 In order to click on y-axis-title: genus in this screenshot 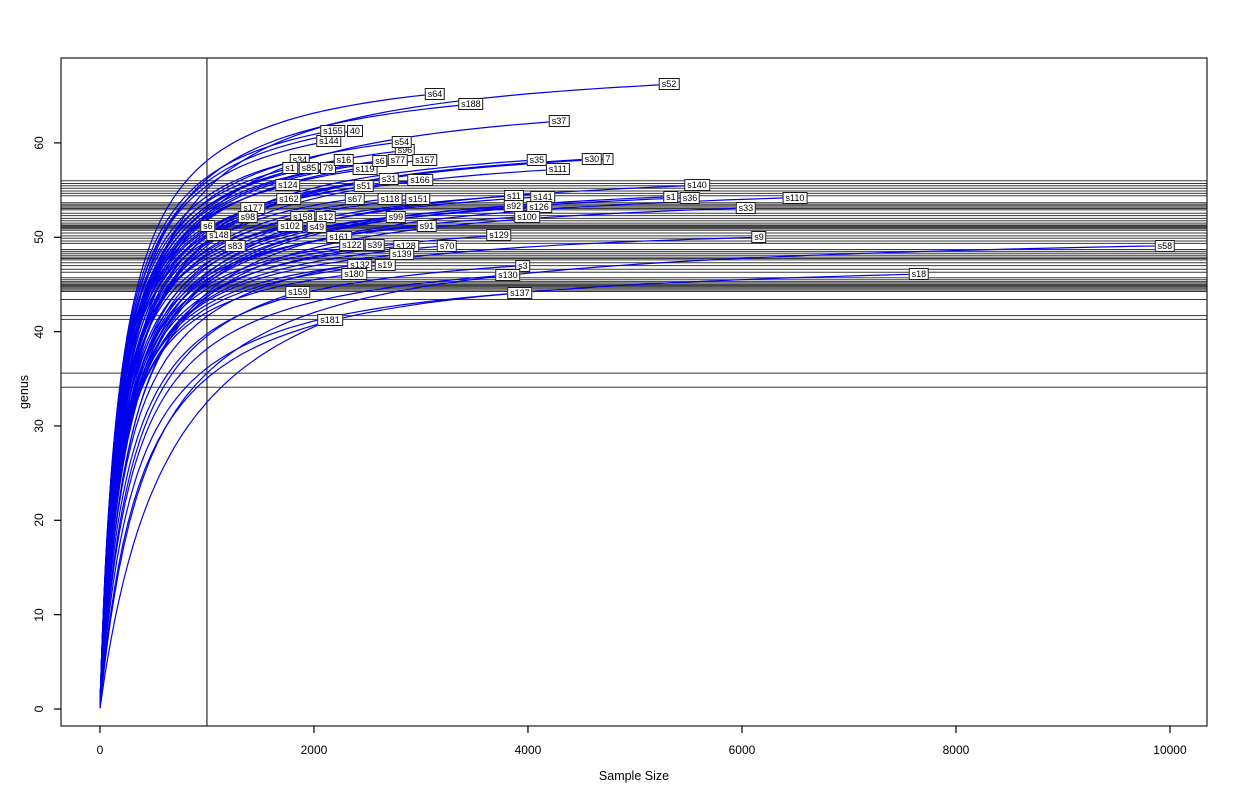, I will do `click(24, 392)`.